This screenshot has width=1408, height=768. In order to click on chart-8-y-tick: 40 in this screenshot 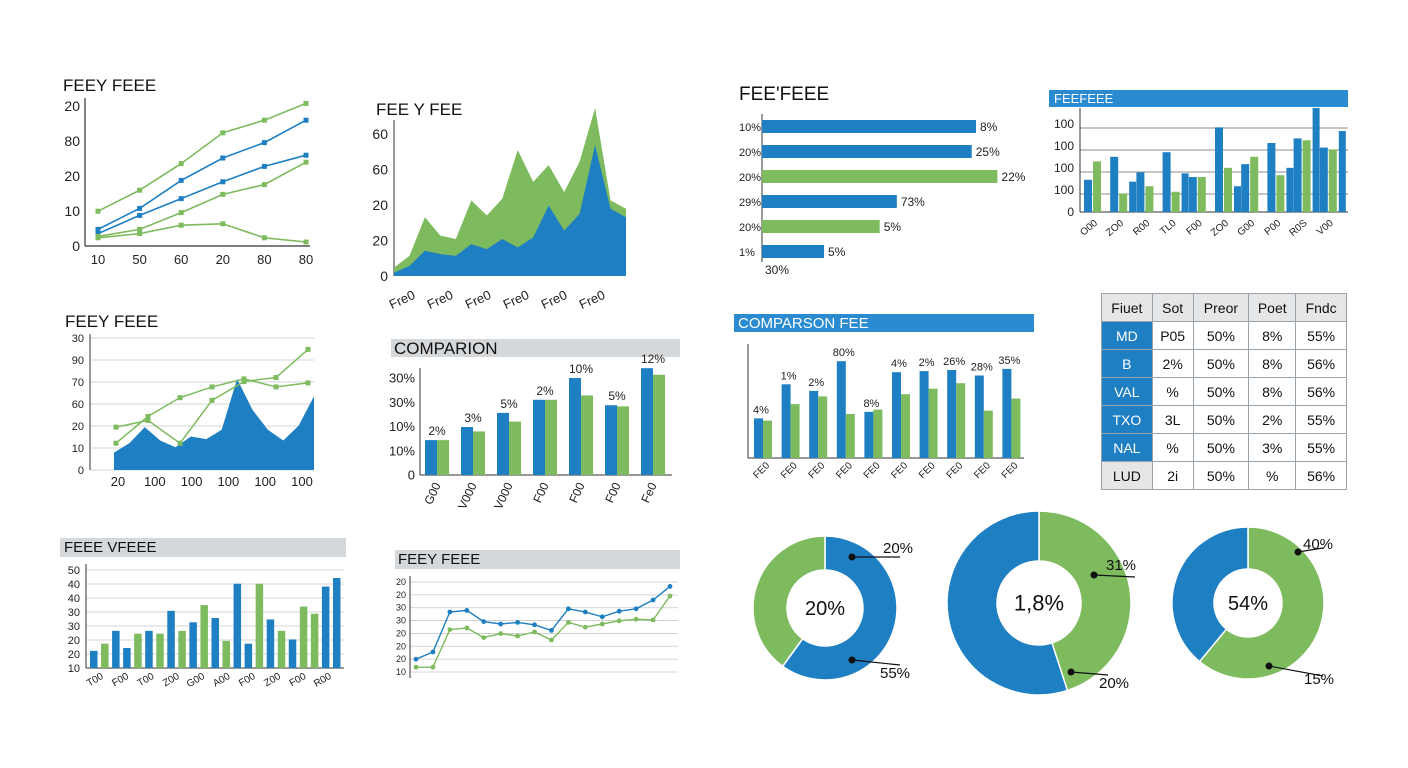, I will do `click(74, 599)`.